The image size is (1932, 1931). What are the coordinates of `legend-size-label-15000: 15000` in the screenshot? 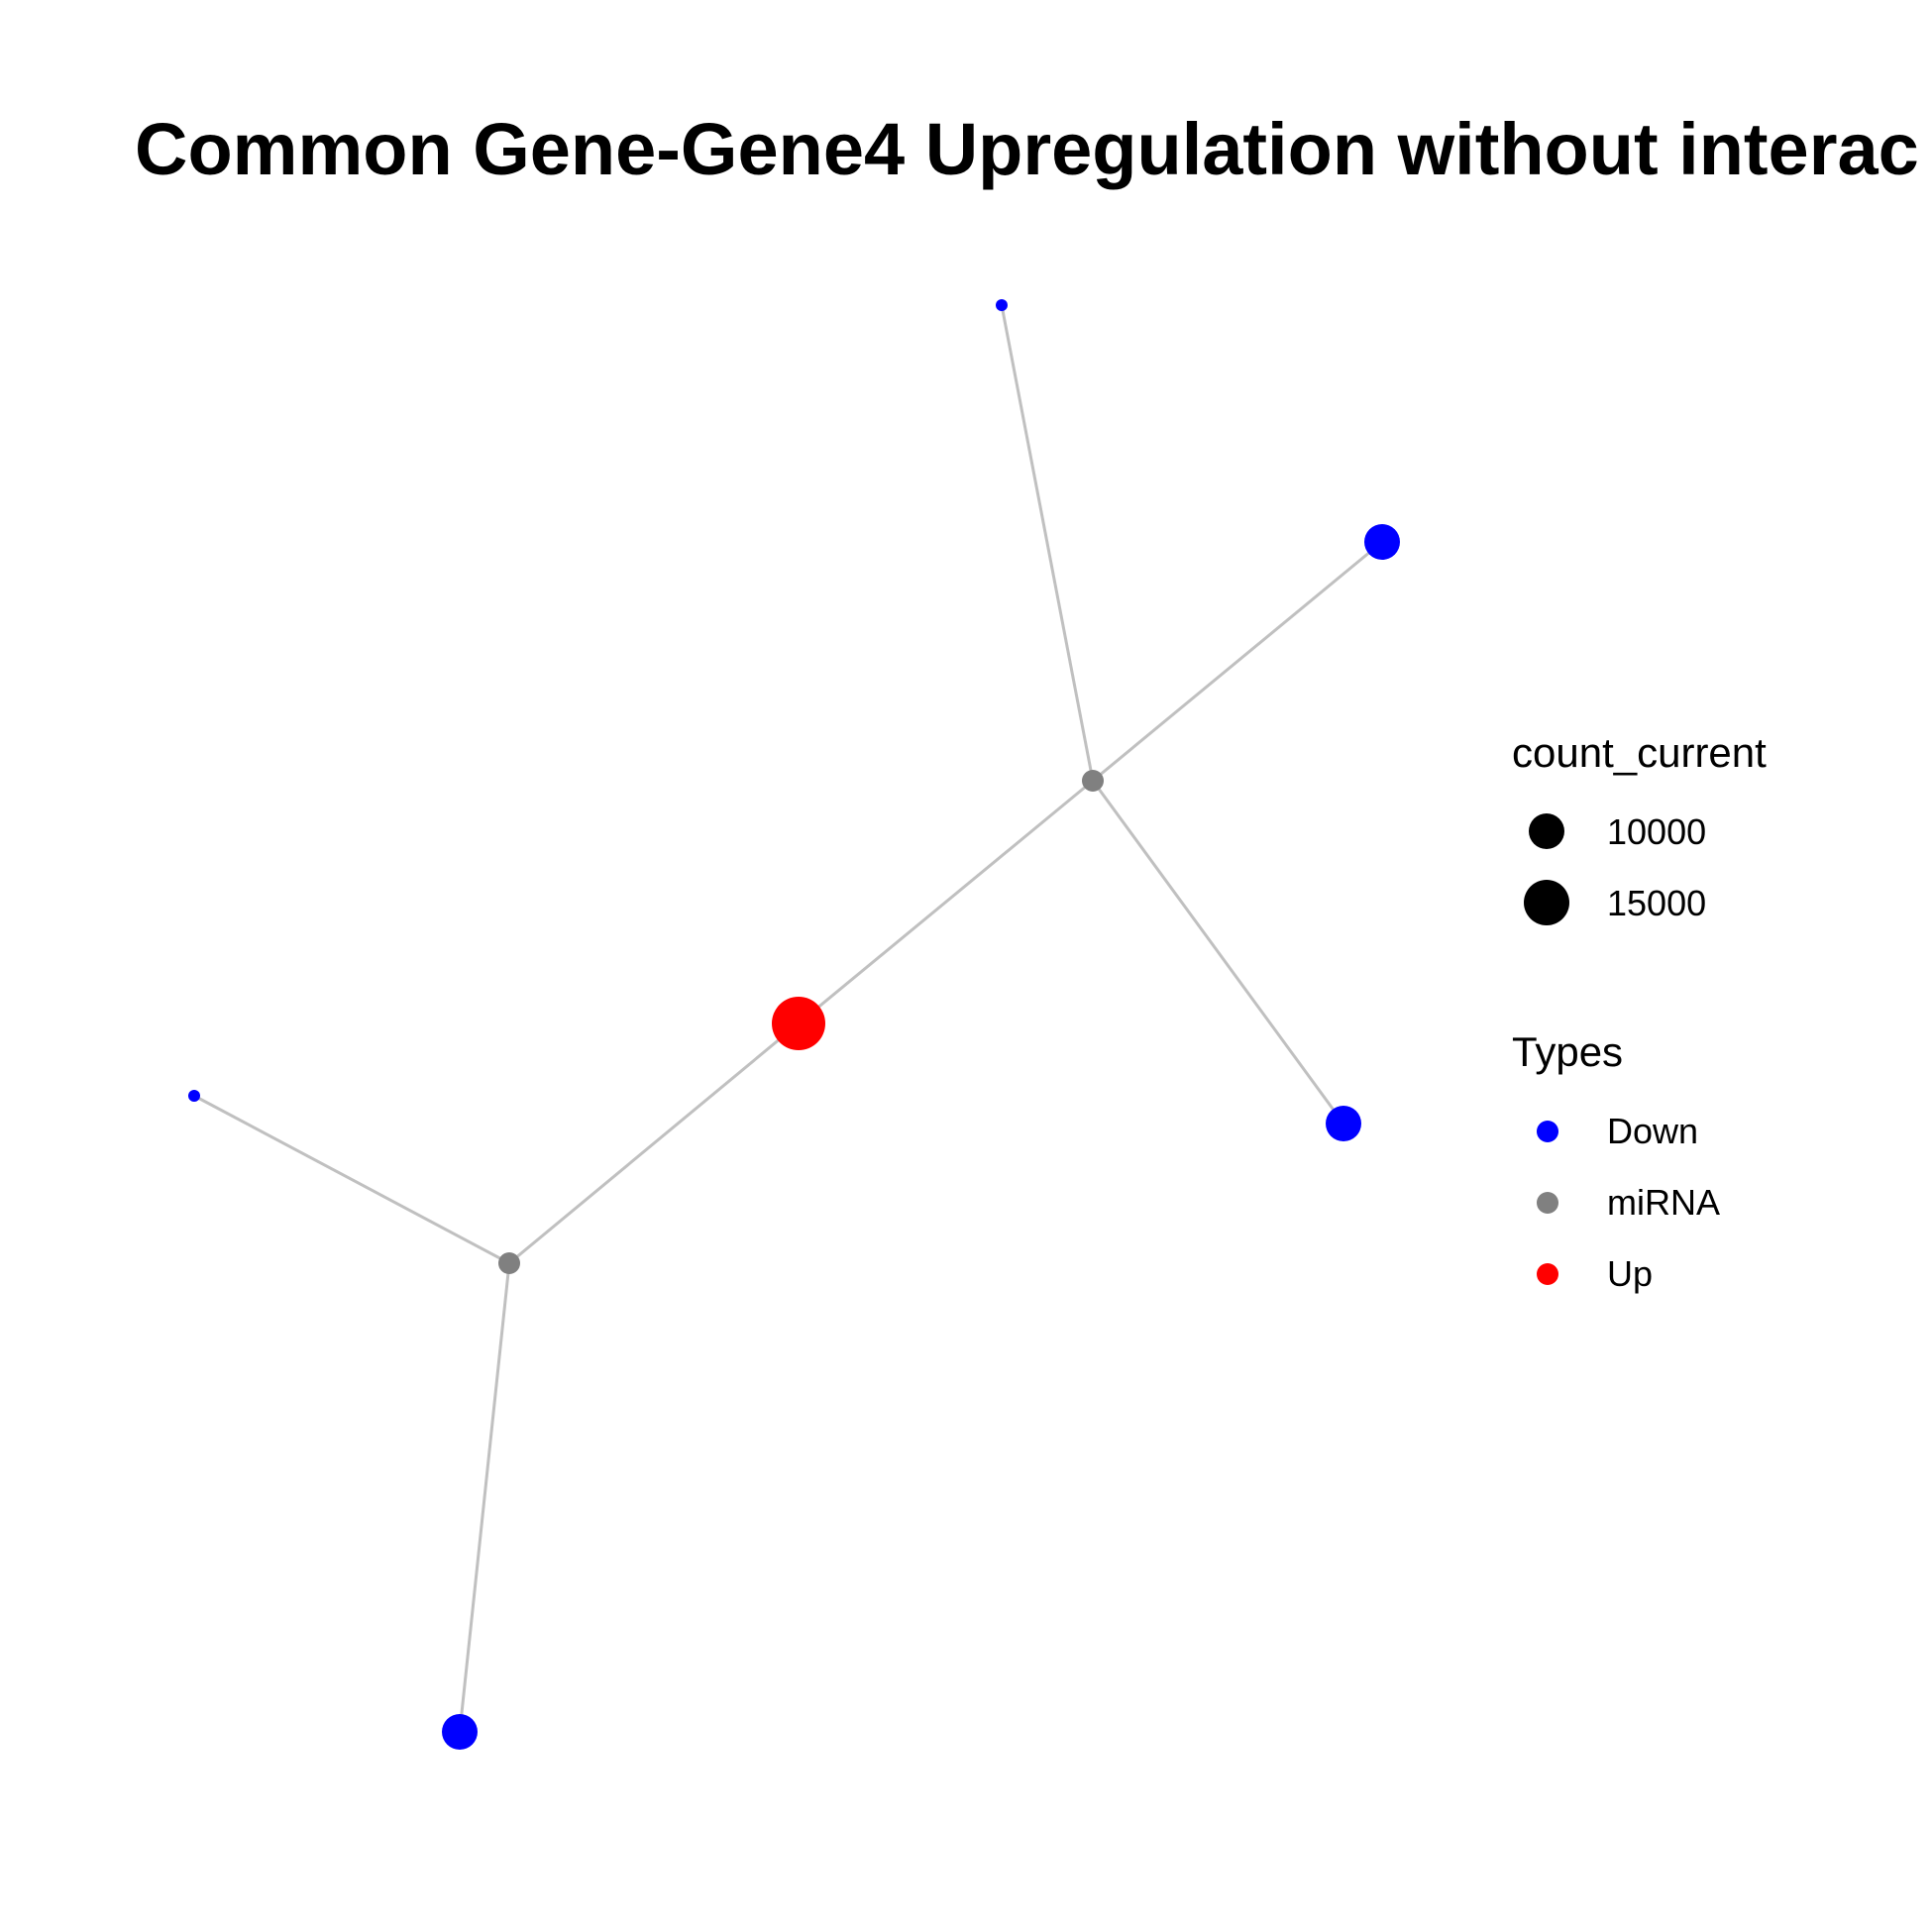 It's located at (1657, 903).